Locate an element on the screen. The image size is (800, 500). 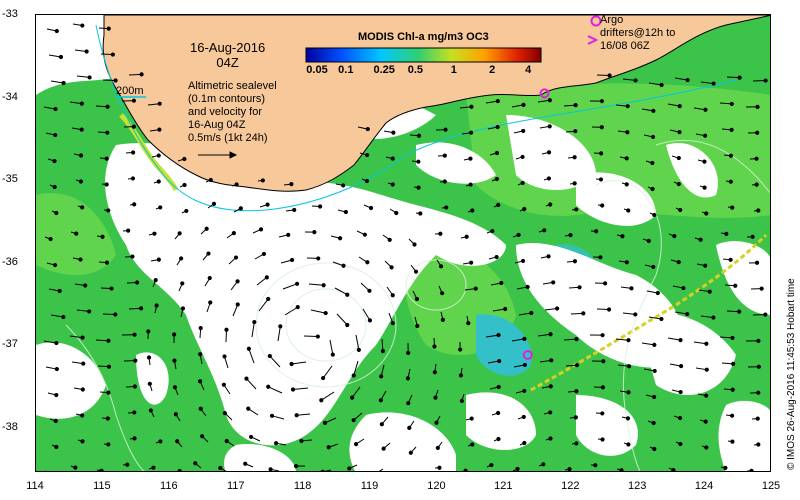
longitude-tick: 114 is located at coordinates (35, 486).